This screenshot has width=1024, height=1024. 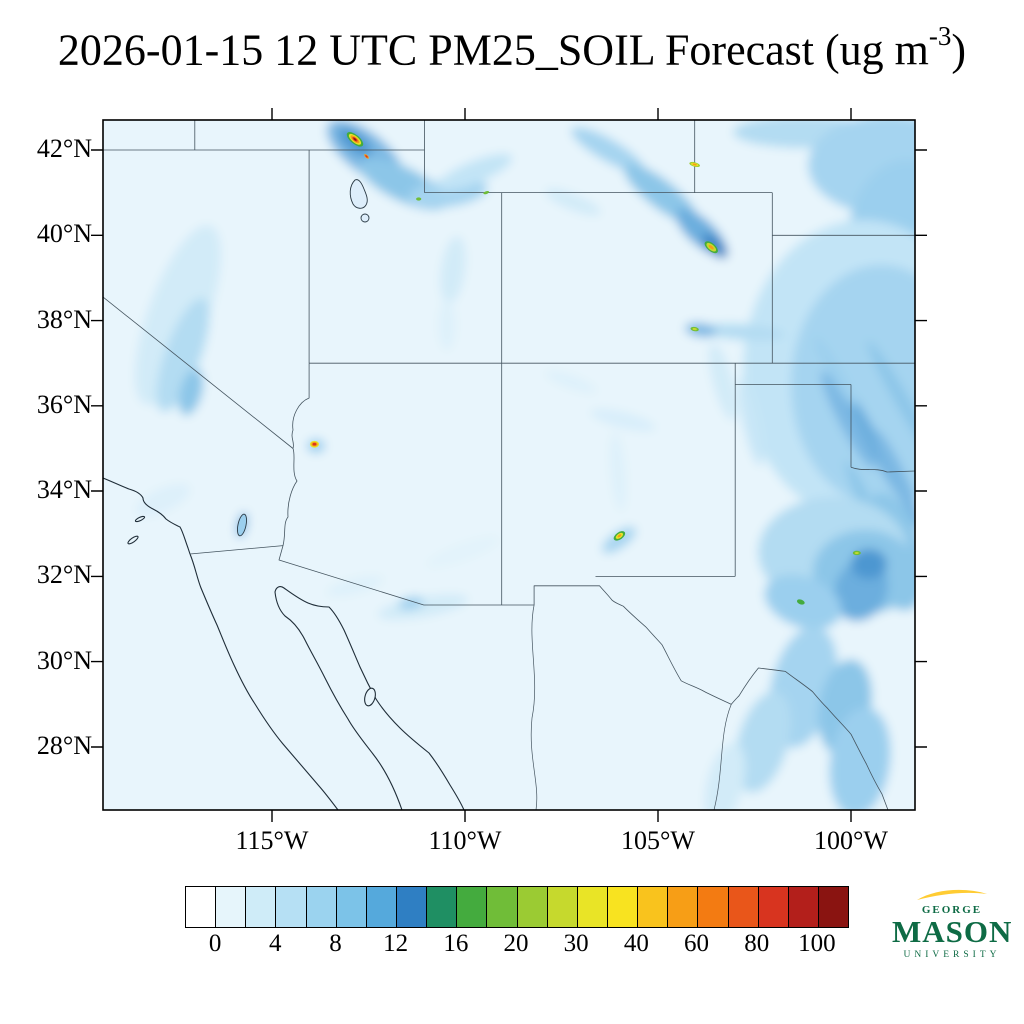 What do you see at coordinates (64, 574) in the screenshot?
I see `lat-tick-label: 32°N` at bounding box center [64, 574].